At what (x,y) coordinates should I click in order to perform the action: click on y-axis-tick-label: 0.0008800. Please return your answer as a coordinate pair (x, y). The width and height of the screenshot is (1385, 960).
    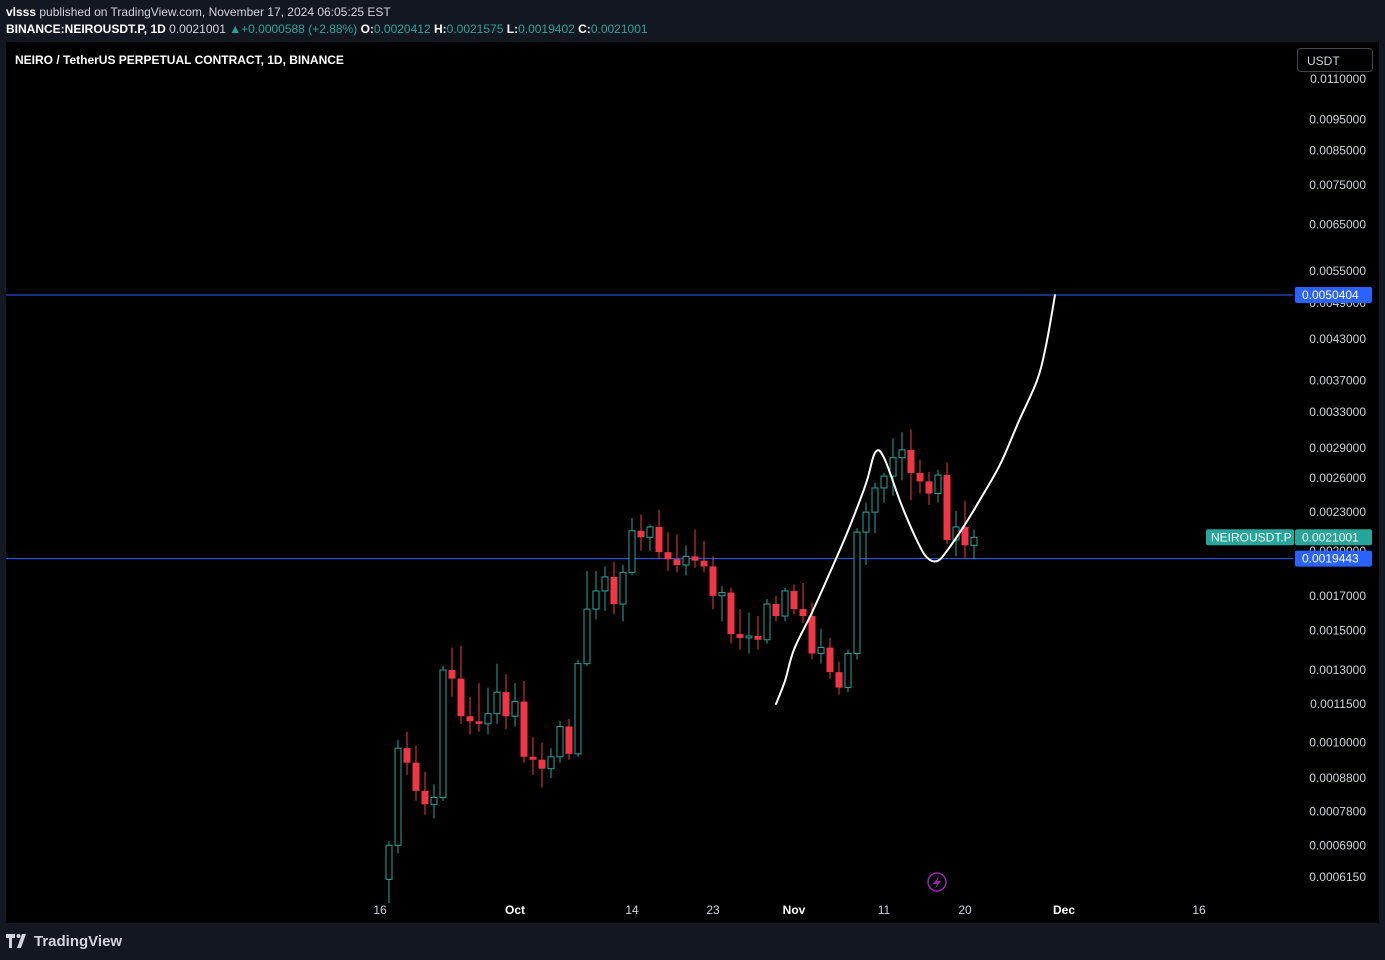
    Looking at the image, I should click on (1337, 778).